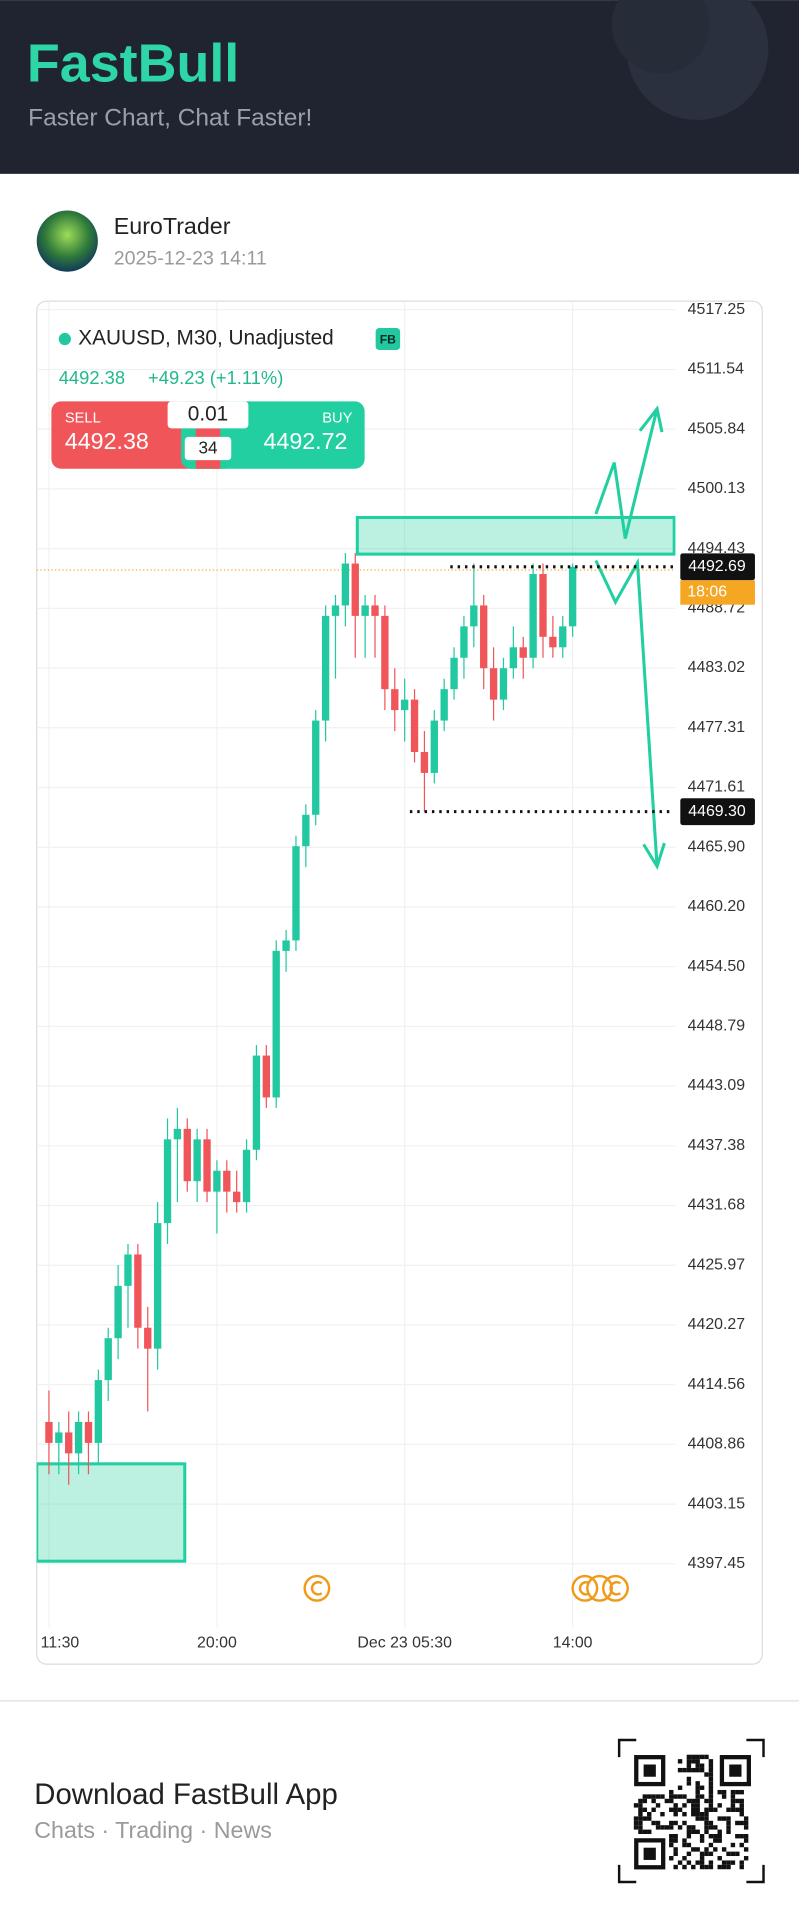  What do you see at coordinates (717, 1384) in the screenshot?
I see `y-tick-label: 4414.56` at bounding box center [717, 1384].